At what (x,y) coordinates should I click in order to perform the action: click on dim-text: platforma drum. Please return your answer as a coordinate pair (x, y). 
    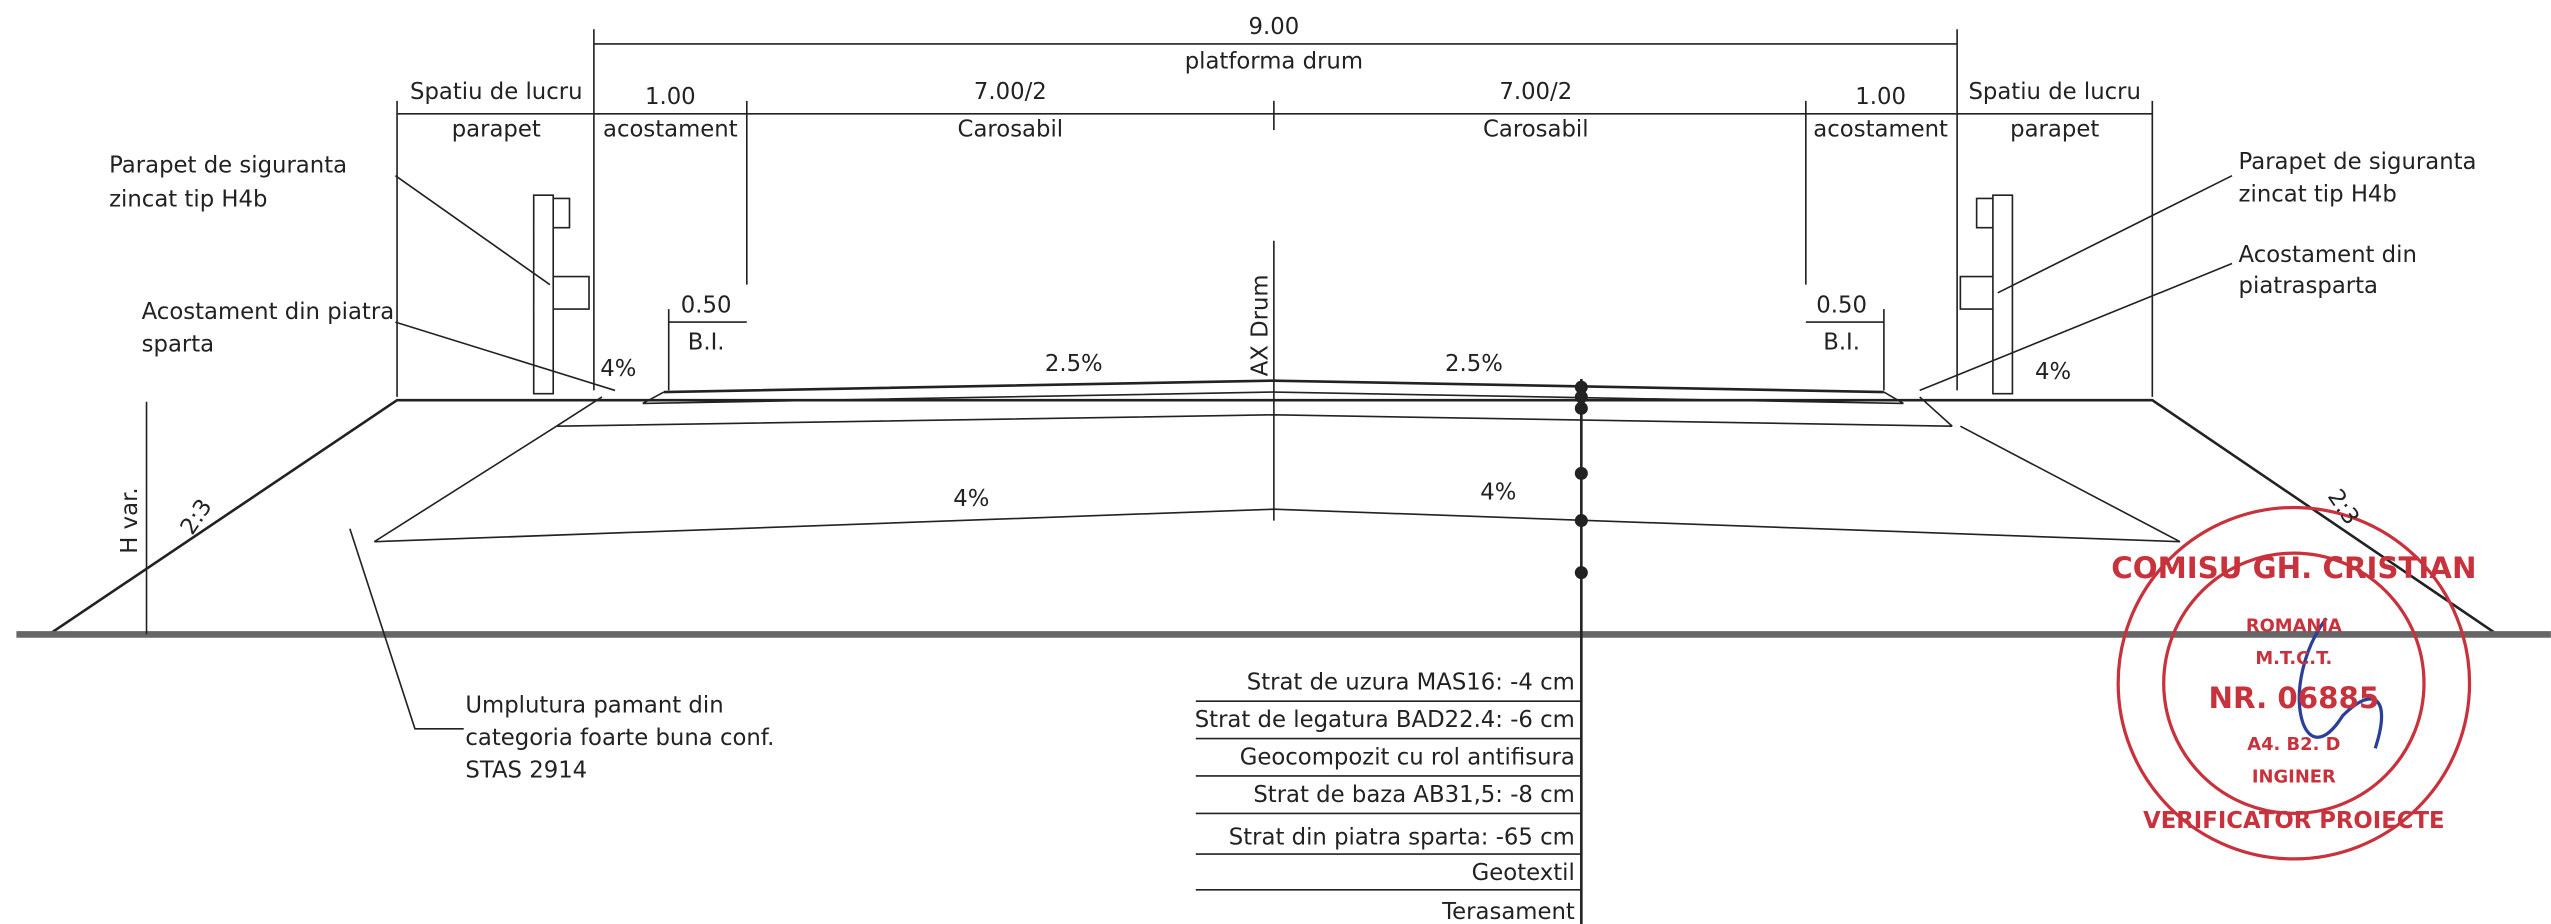
    Looking at the image, I should click on (1274, 61).